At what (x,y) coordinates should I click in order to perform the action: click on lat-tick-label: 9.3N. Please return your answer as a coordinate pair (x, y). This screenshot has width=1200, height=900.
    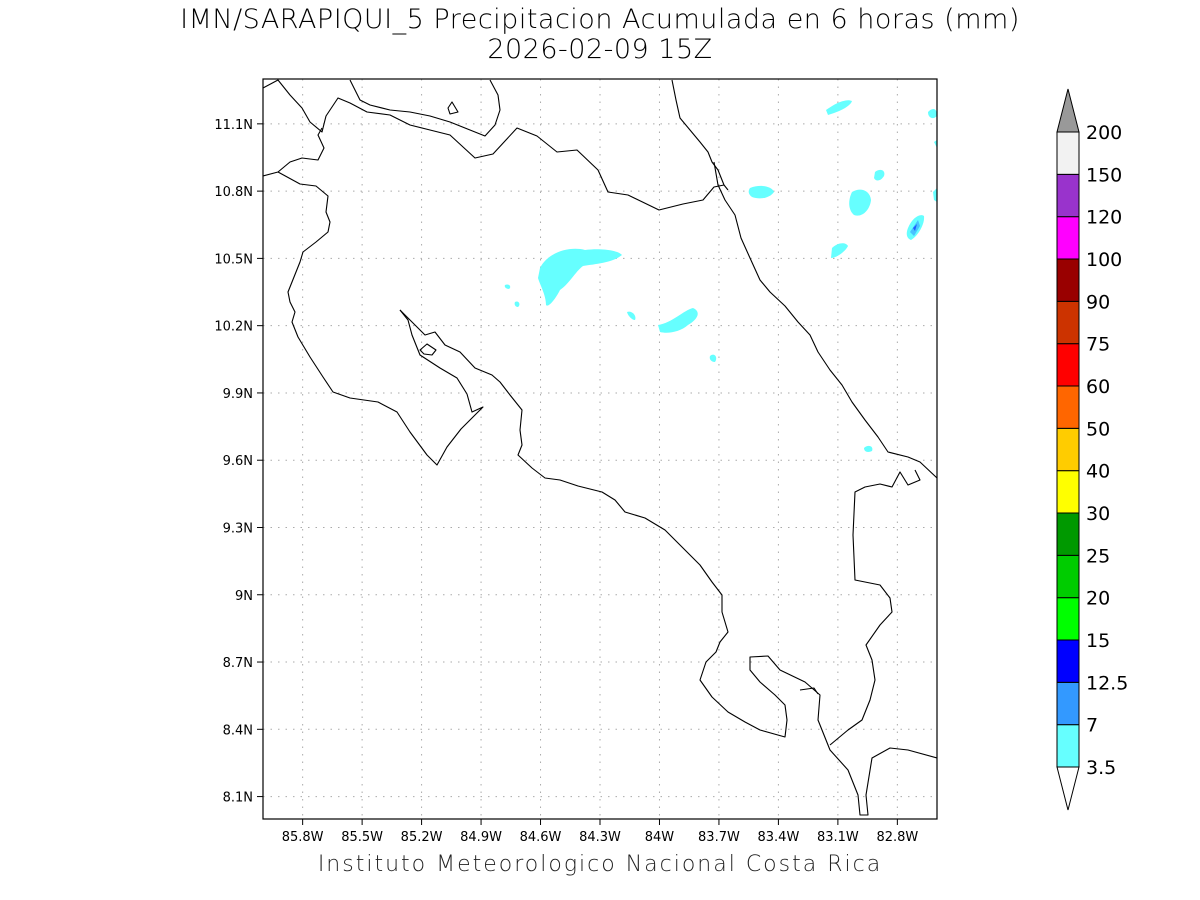
    Looking at the image, I should click on (238, 528).